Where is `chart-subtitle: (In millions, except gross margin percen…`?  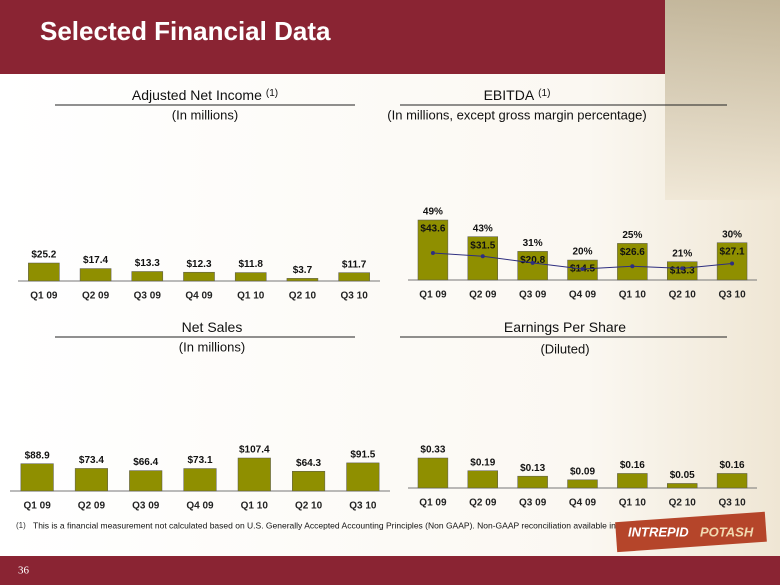 chart-subtitle: (In millions, except gross margin percen… is located at coordinates (516, 114).